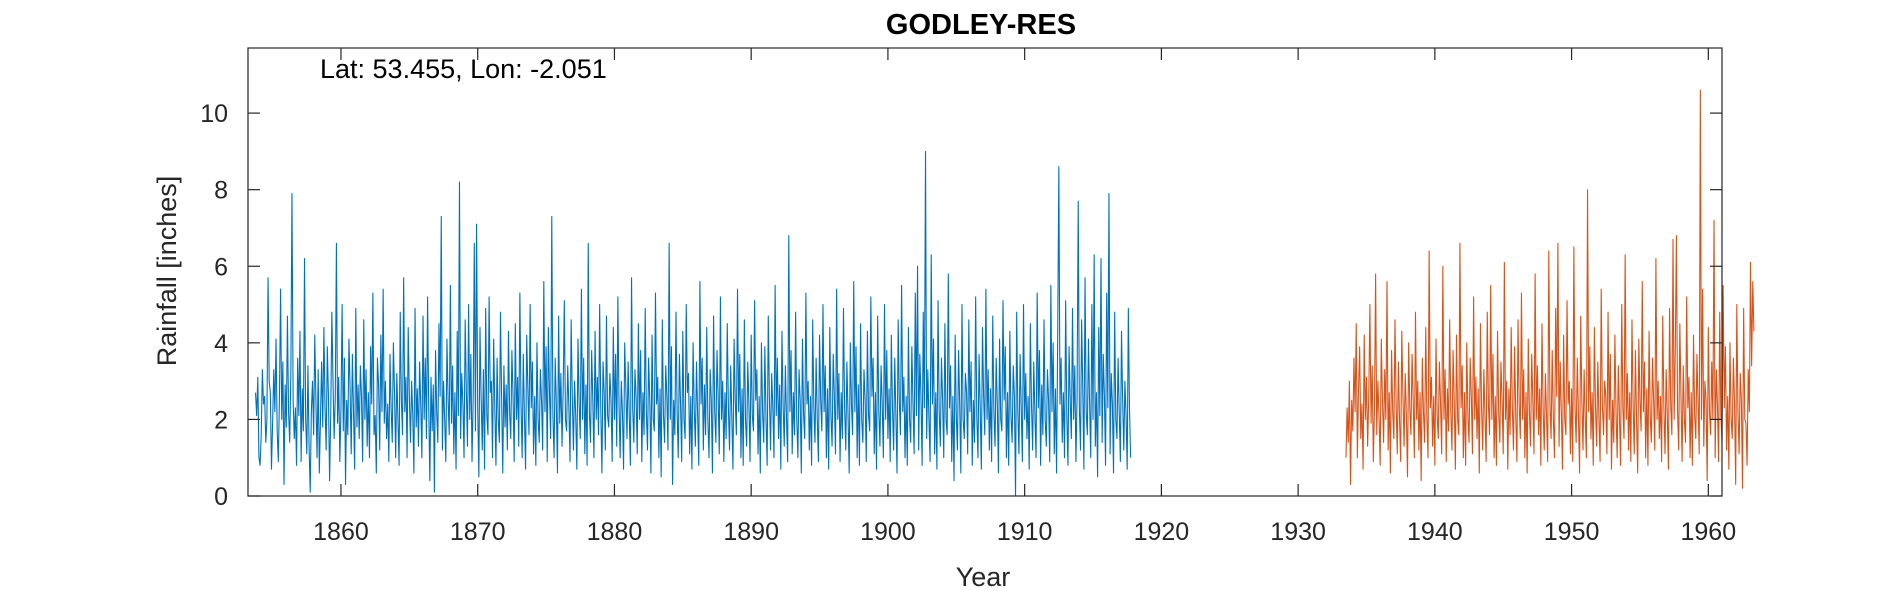 This screenshot has height=591, width=1890. I want to click on y-tick-label: 10, so click(214, 114).